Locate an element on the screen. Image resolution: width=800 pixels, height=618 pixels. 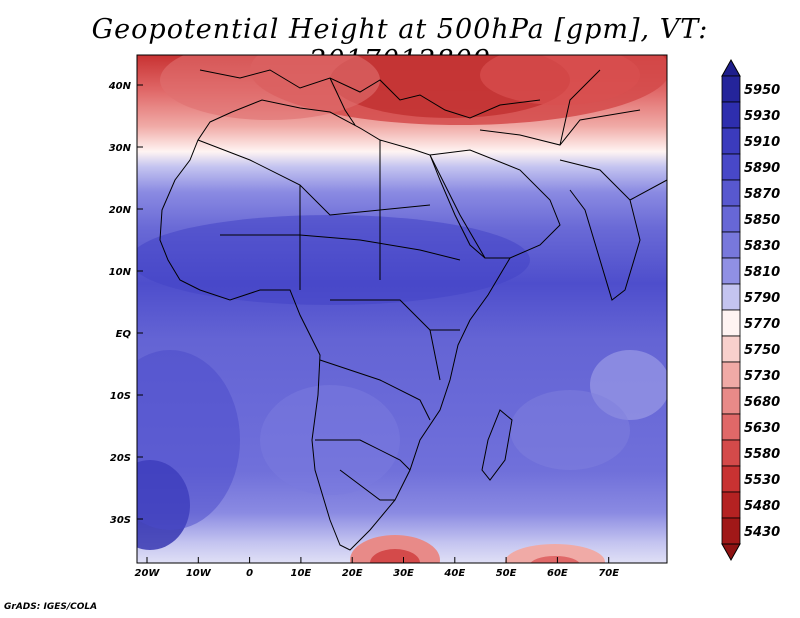
lon-tick-label: 20E is located at coordinates (352, 573).